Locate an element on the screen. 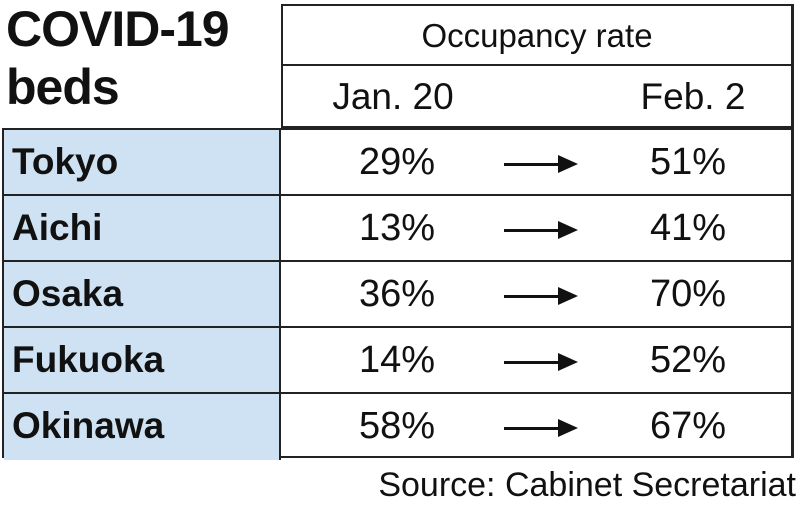  jan20-value: 58% is located at coordinates (397, 426).